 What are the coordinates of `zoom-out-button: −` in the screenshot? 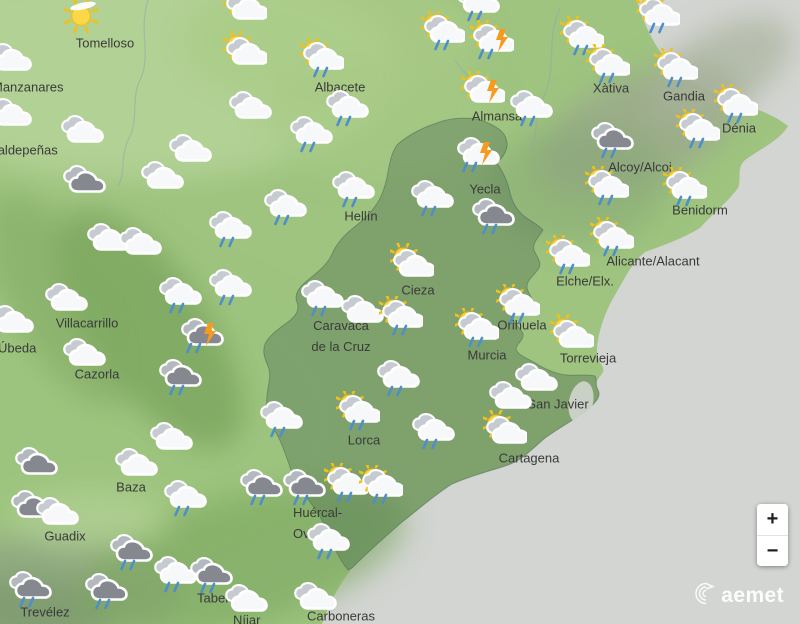 It's located at (772, 550).